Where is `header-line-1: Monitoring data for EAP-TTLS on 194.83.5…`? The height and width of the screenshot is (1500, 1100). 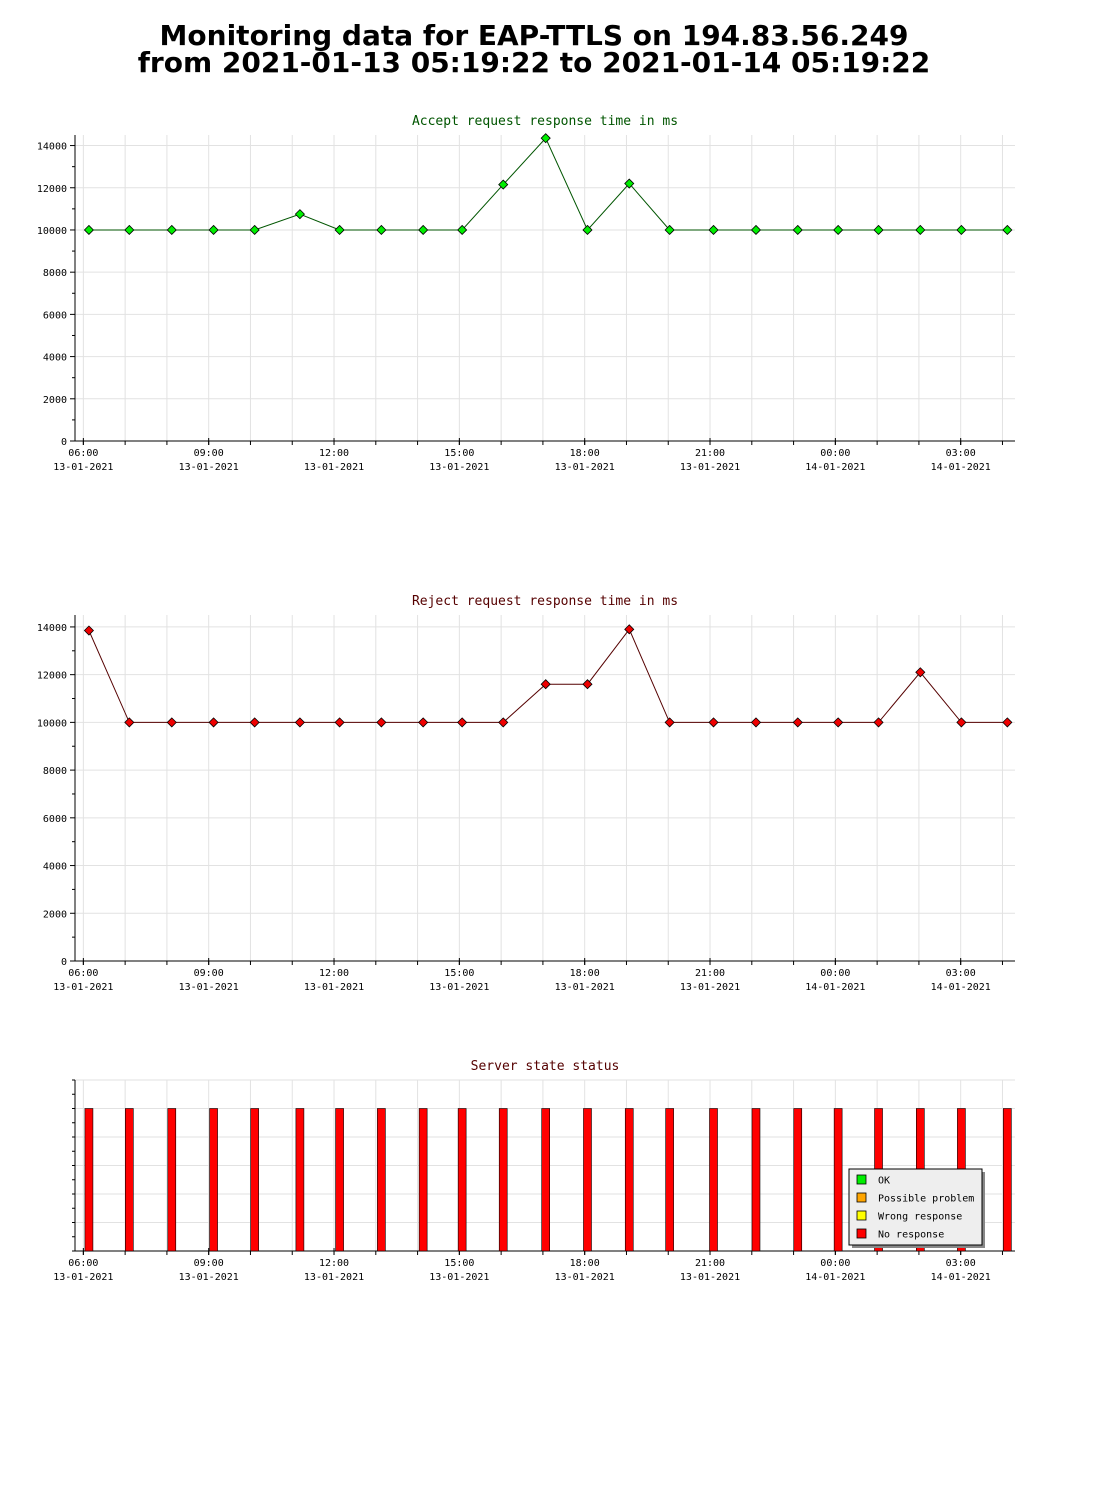 header-line-1: Monitoring data for EAP-TTLS on 194.83.5… is located at coordinates (534, 35).